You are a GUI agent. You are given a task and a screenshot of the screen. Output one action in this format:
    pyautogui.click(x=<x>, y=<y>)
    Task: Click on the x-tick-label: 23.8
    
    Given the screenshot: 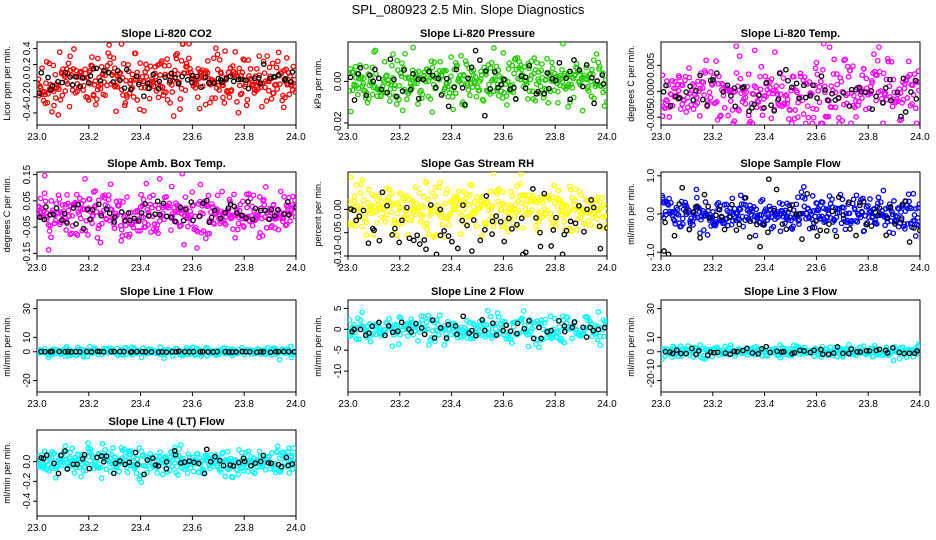 What is the action you would take?
    pyautogui.click(x=555, y=137)
    